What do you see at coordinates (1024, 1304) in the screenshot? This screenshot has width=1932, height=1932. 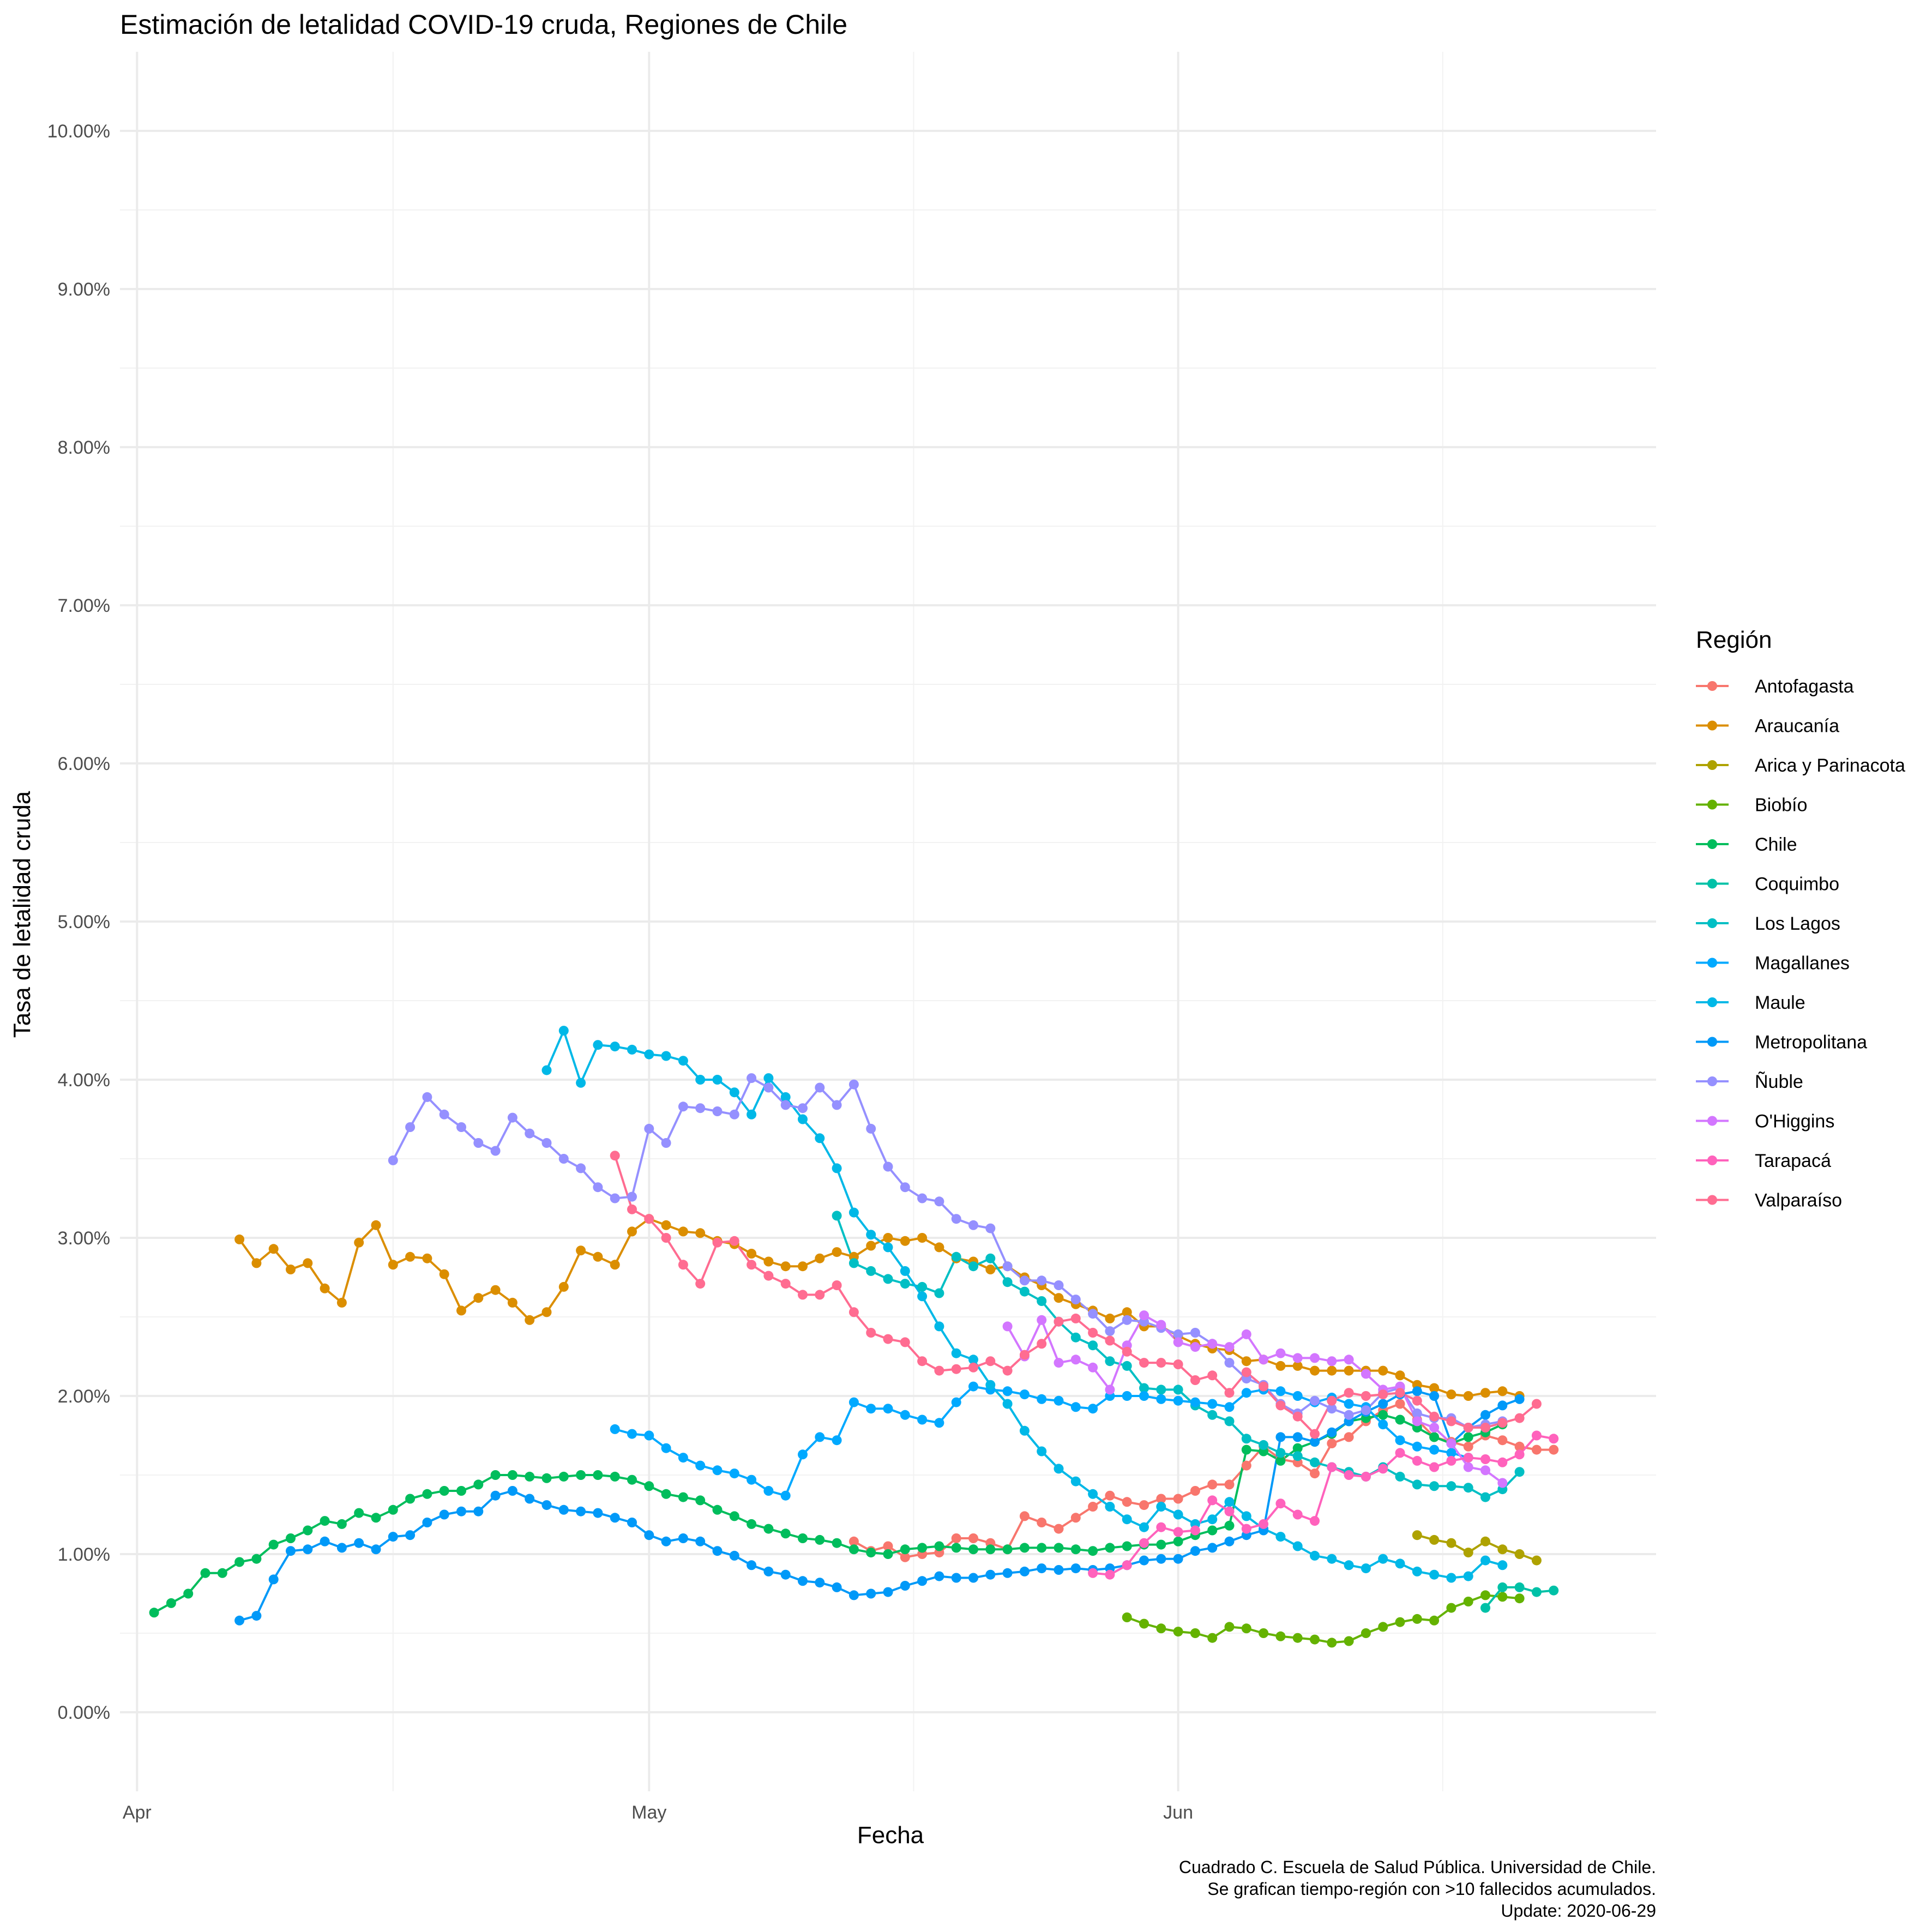 I see `series-line-maule` at bounding box center [1024, 1304].